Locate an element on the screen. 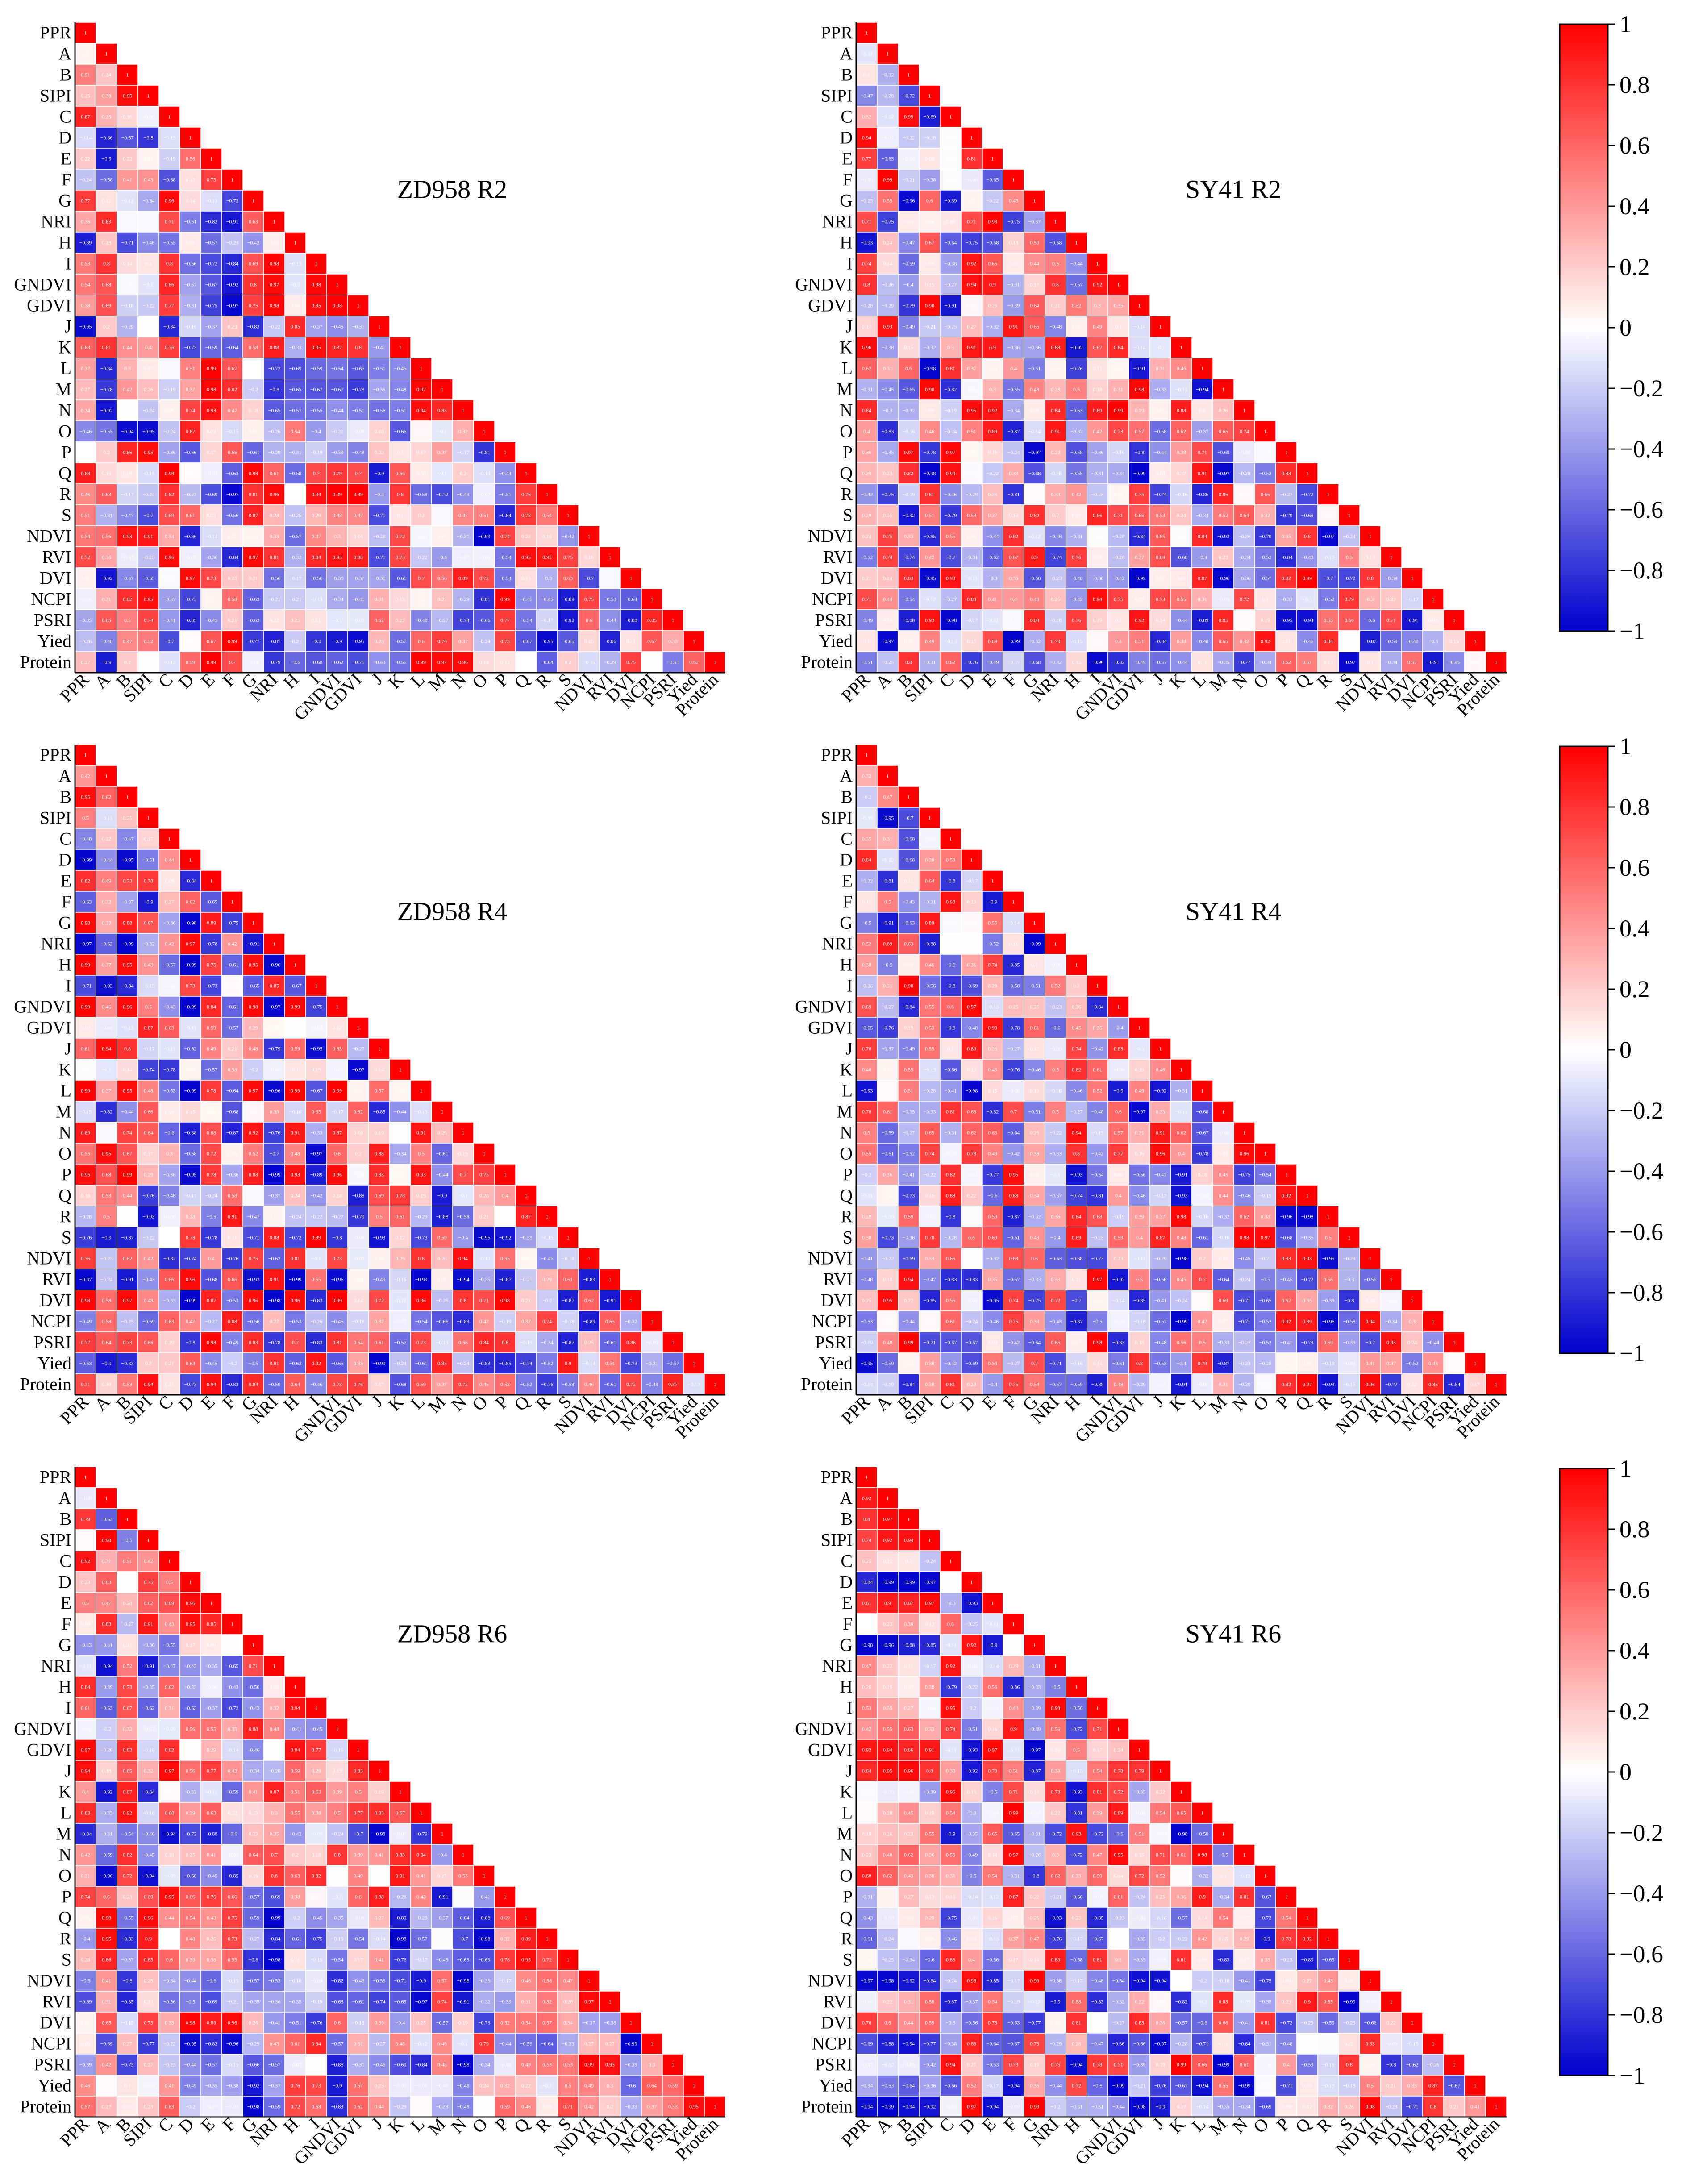 The image size is (1707, 2184). cell-value-label: −0.87 is located at coordinates (232, 1133).